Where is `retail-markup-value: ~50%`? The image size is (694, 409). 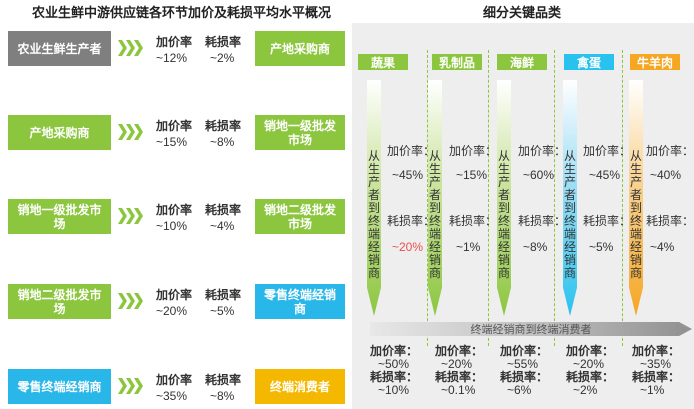 retail-markup-value: ~50% is located at coordinates (394, 364).